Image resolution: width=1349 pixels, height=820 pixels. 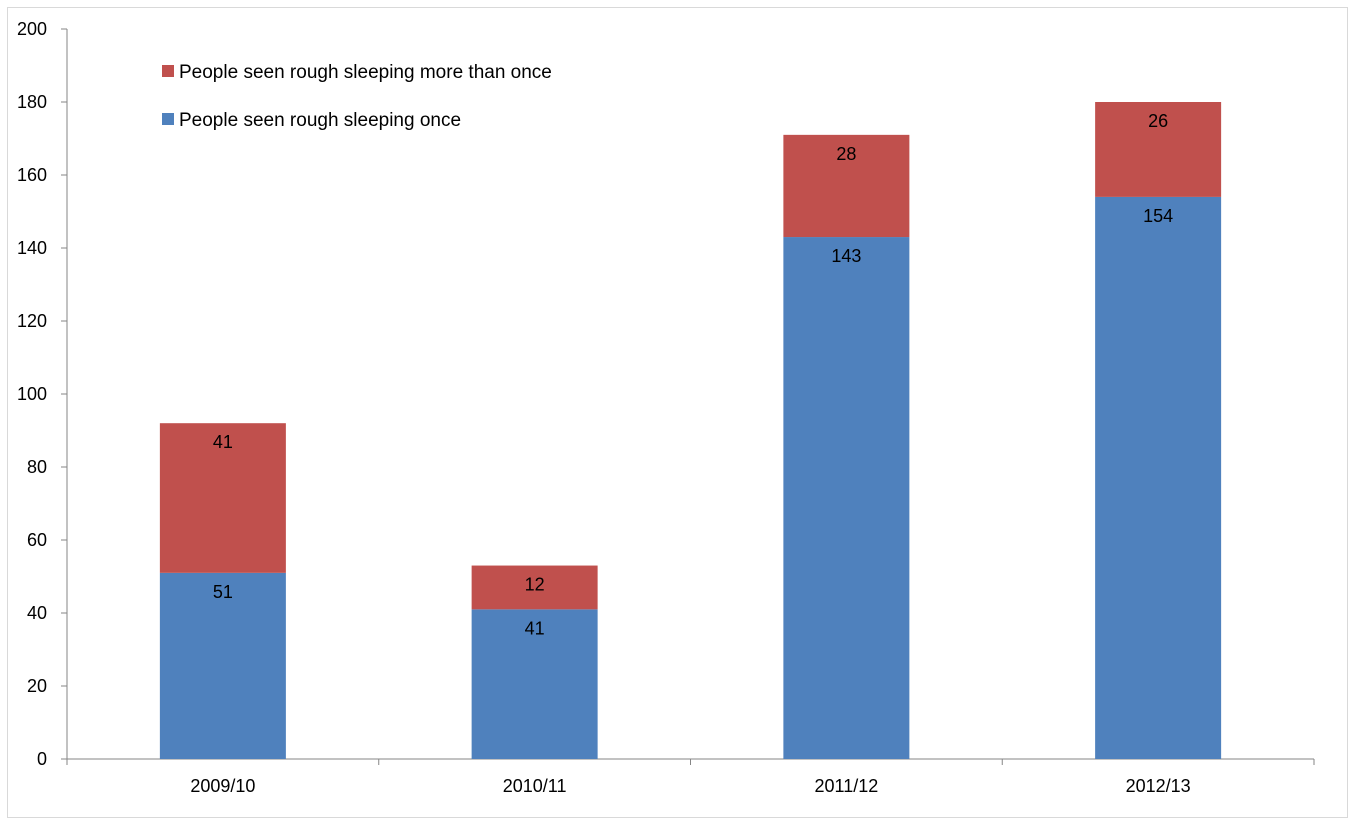 I want to click on x-tick-label: 2012/13, so click(x=1158, y=786).